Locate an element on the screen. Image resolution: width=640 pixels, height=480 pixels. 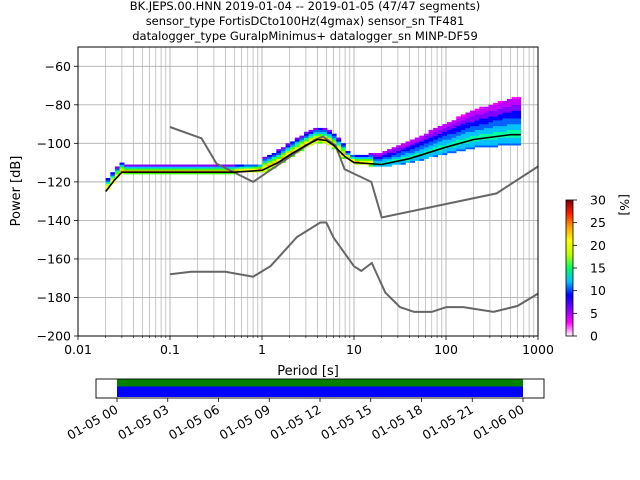
x-tick-label: 0.1 is located at coordinates (170, 349).